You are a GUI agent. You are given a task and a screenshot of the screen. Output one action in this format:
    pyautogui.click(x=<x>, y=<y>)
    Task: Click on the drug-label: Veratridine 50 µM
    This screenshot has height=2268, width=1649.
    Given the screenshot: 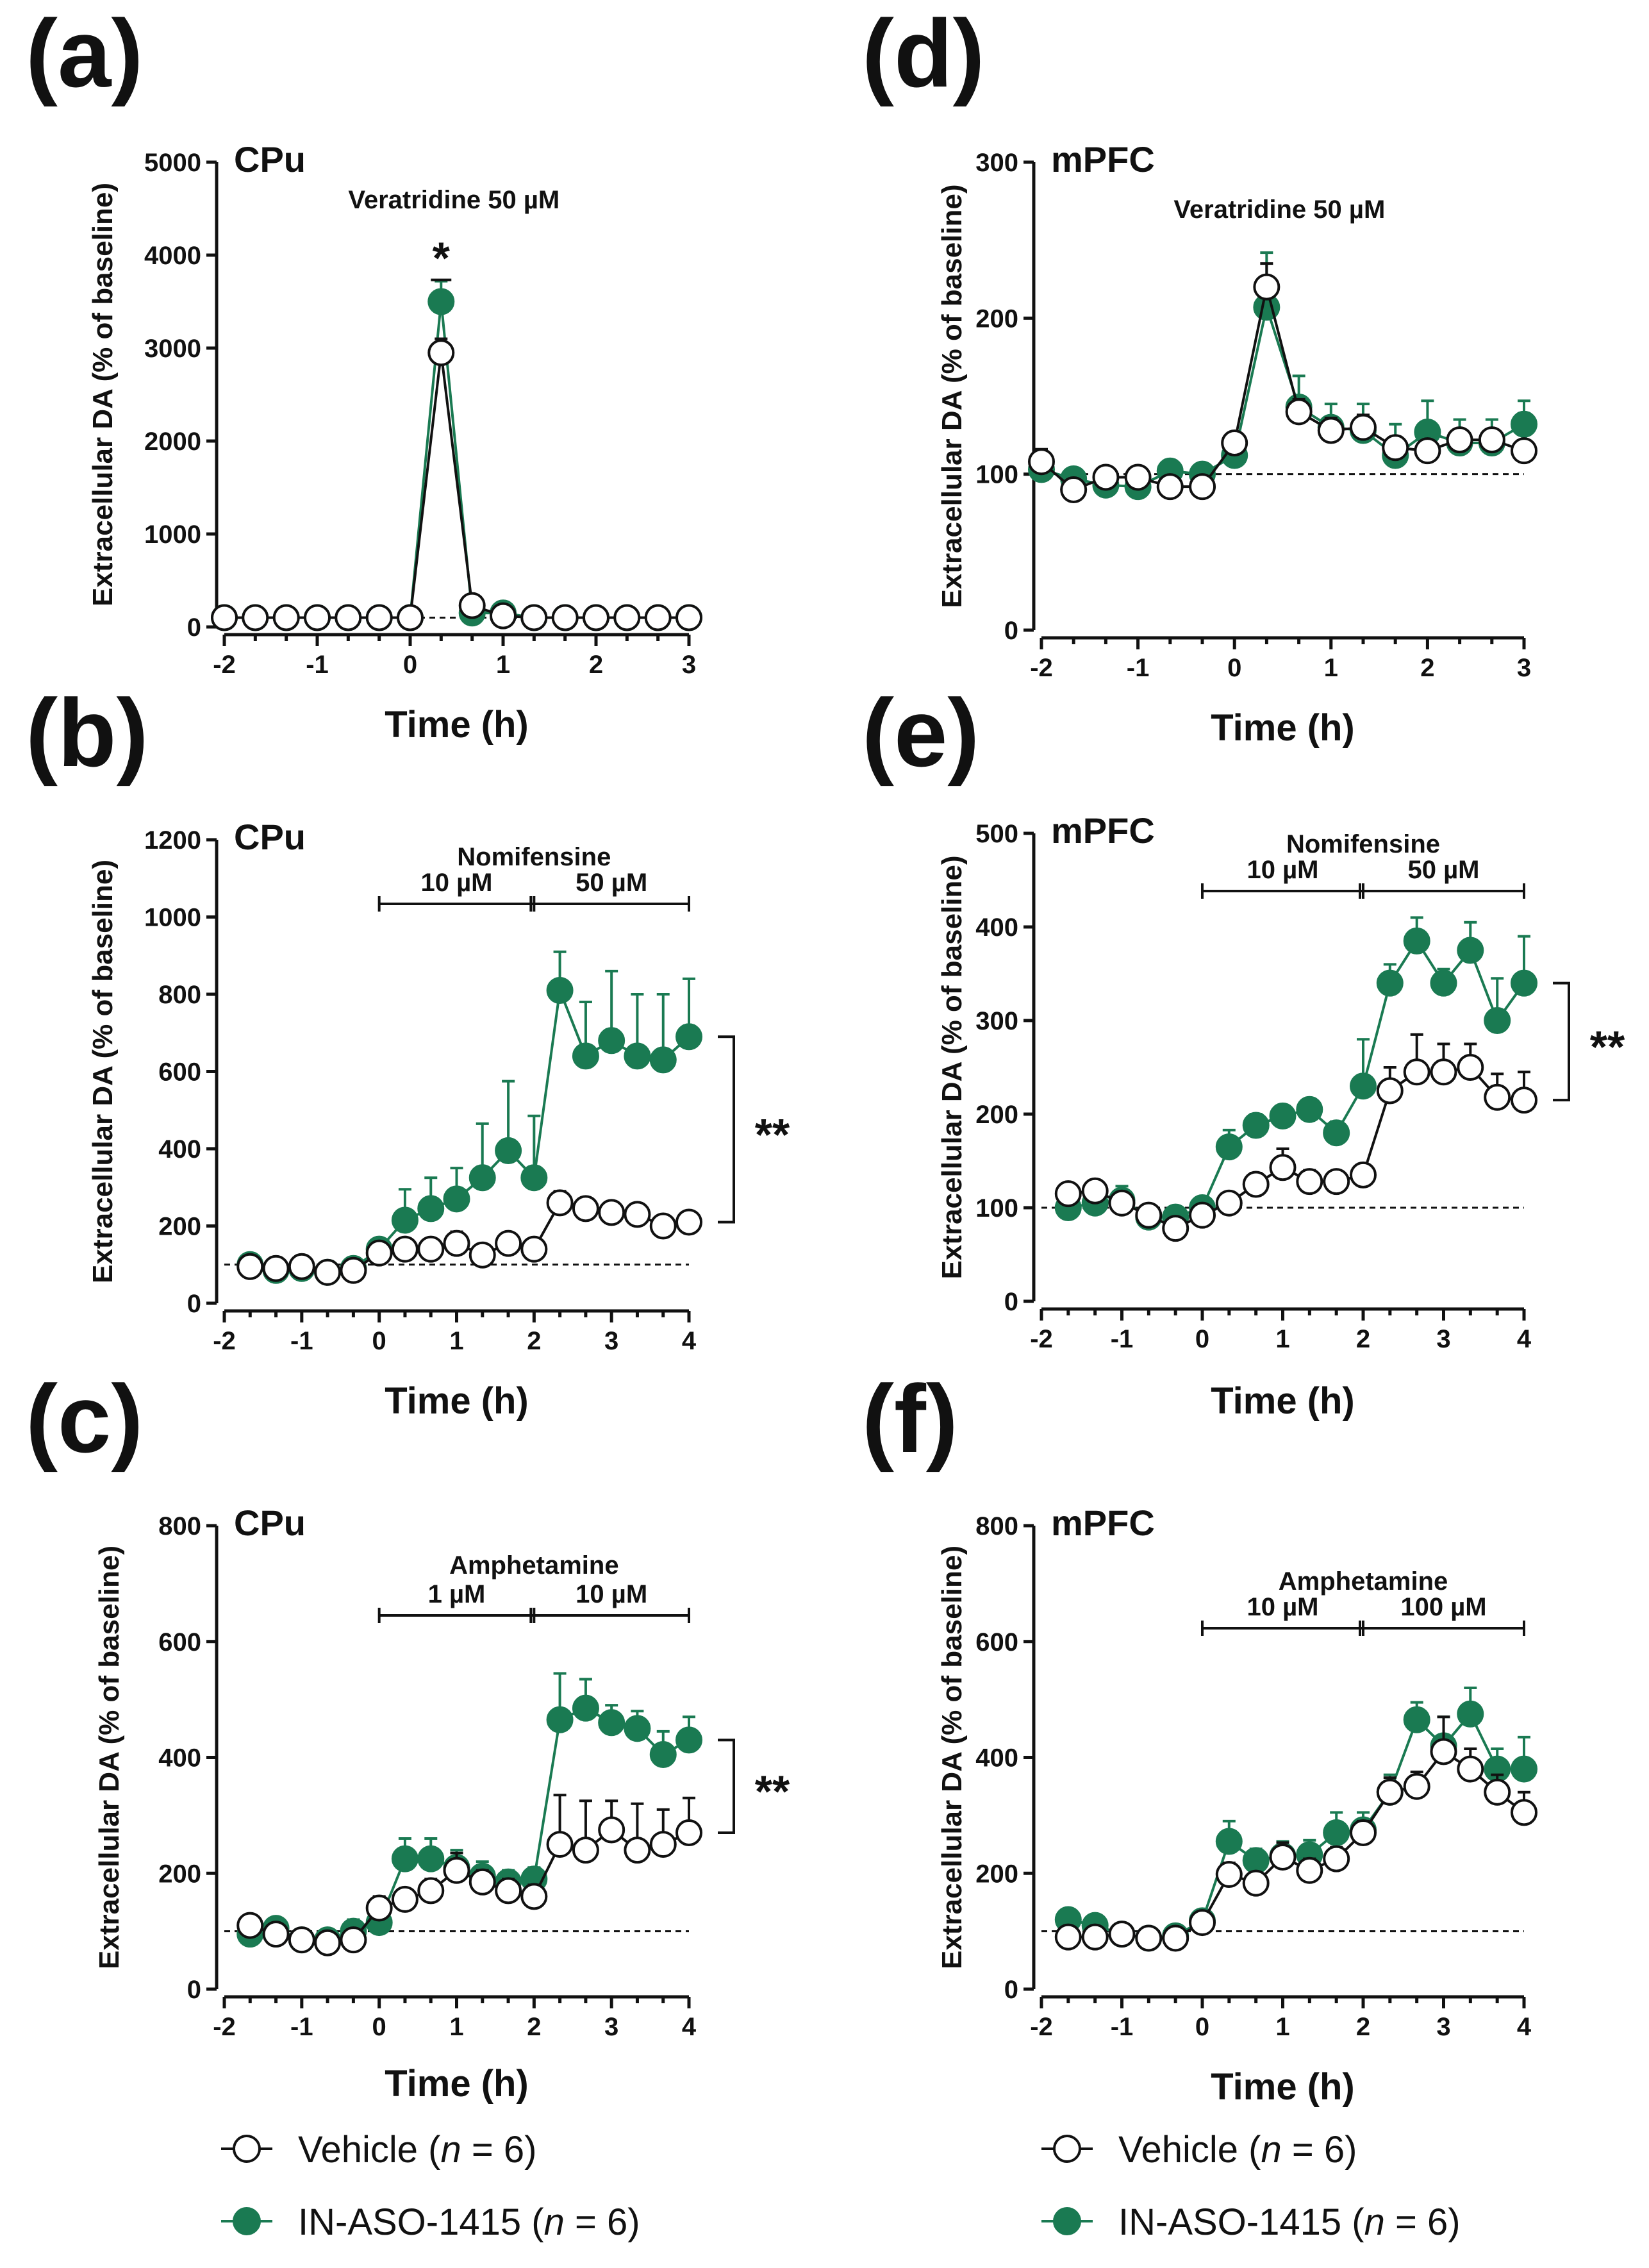 What is the action you would take?
    pyautogui.click(x=1279, y=210)
    